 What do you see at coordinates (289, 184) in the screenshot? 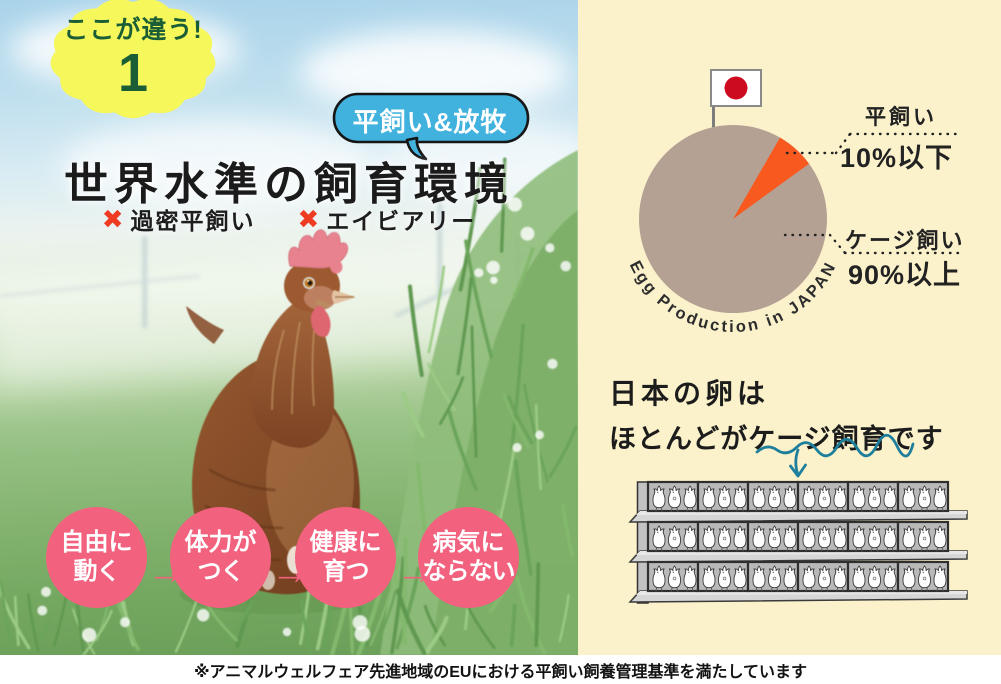
I see `page-title: 世界水準の飼育環境` at bounding box center [289, 184].